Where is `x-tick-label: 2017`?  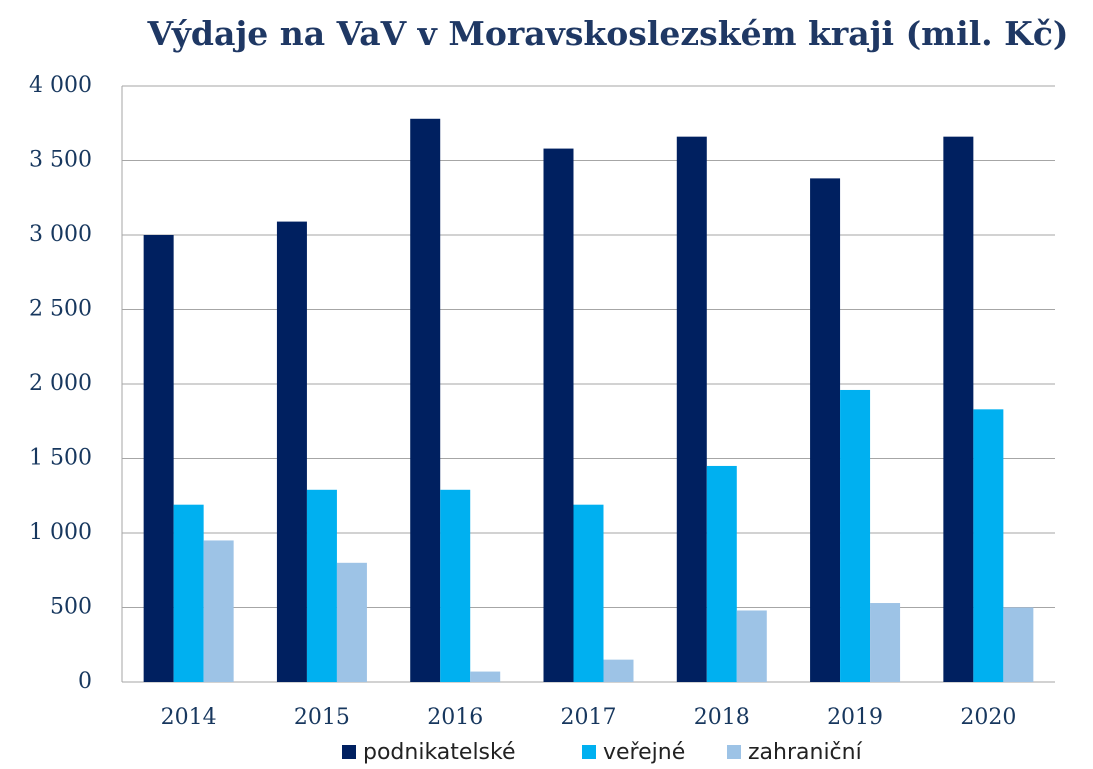
x-tick-label: 2017 is located at coordinates (589, 717).